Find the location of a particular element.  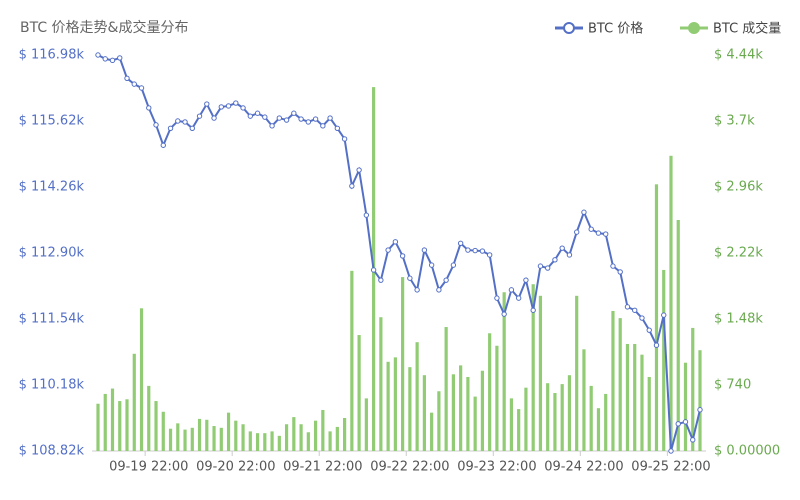

y-tick-label: $ 111.54k is located at coordinates (52, 319).